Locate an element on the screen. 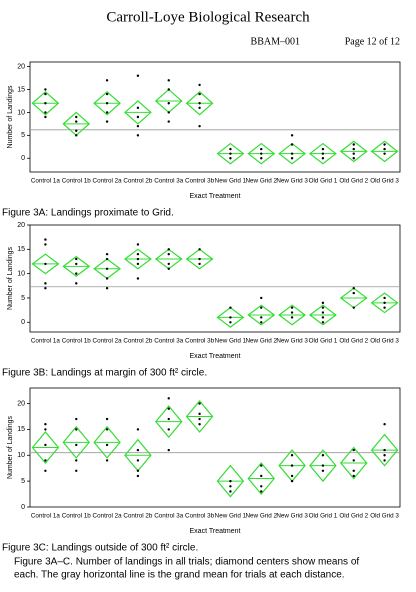 The height and width of the screenshot is (592, 416). x-tick-label: Control 1a is located at coordinates (46, 516).